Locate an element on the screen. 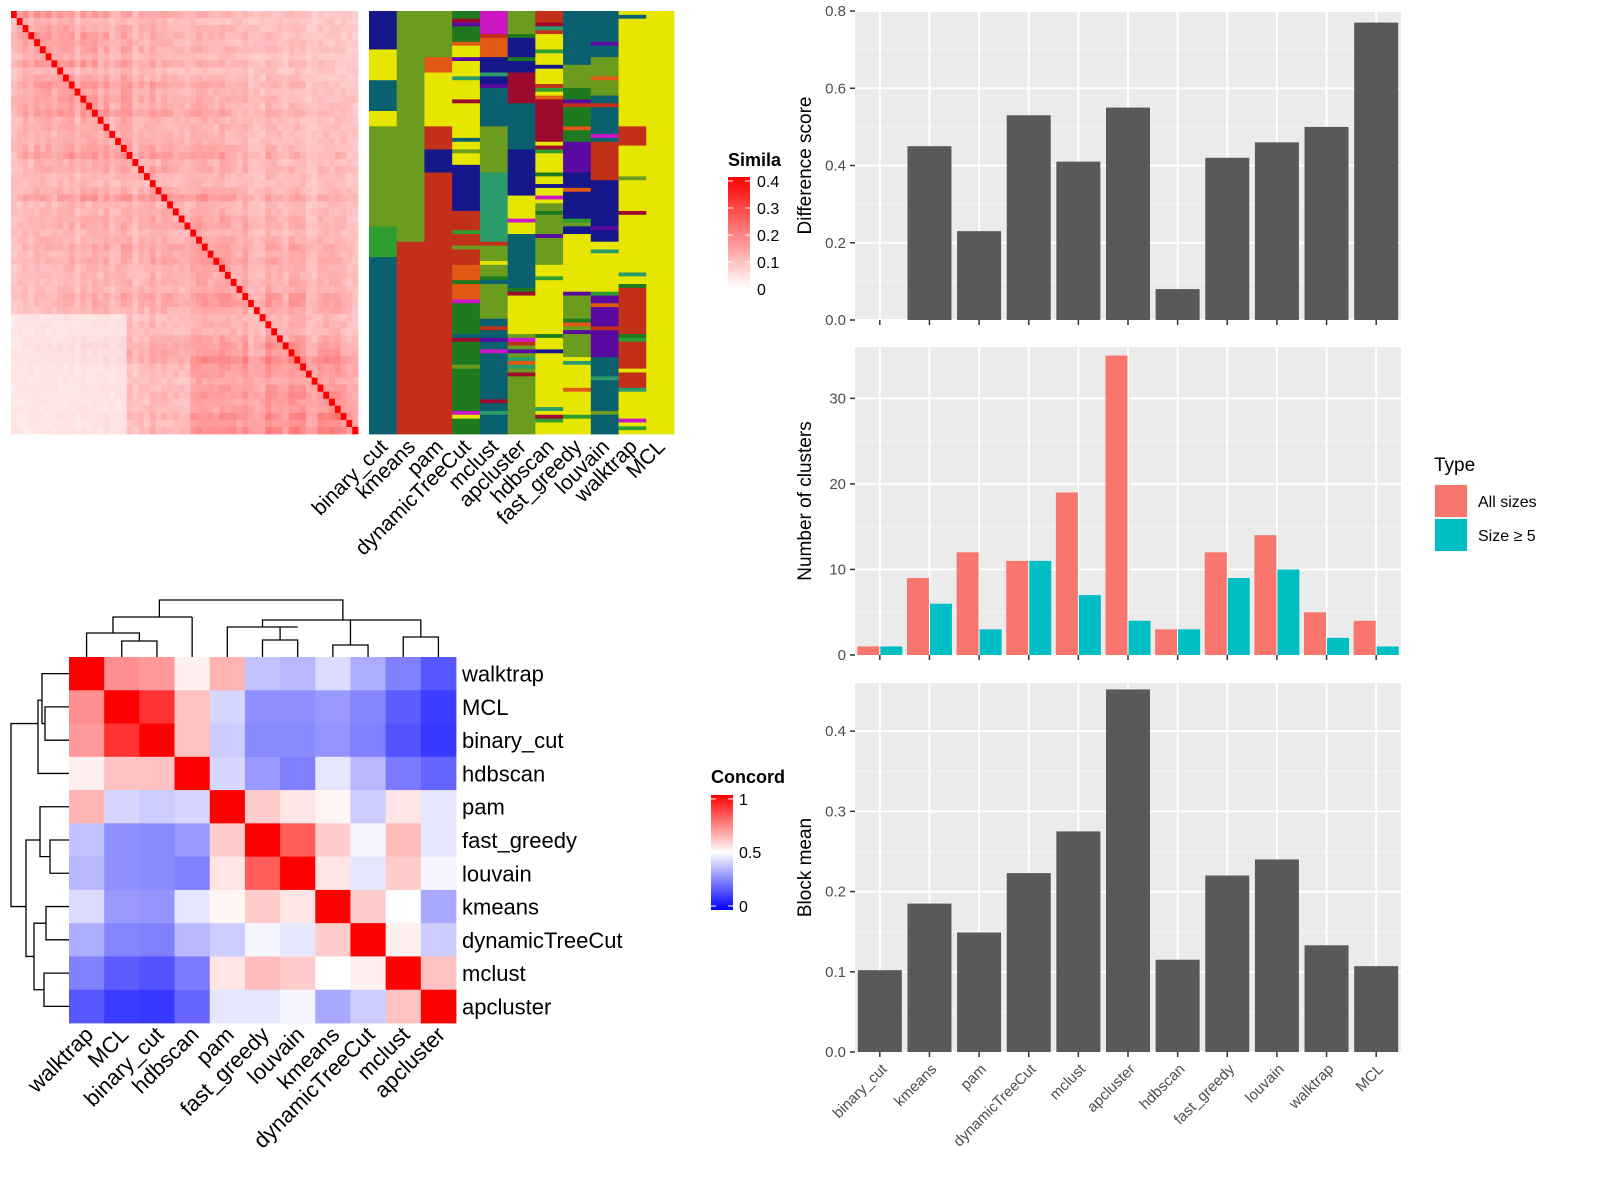 The image size is (1600, 1200). y-tick-label: 0.3 is located at coordinates (835, 811).